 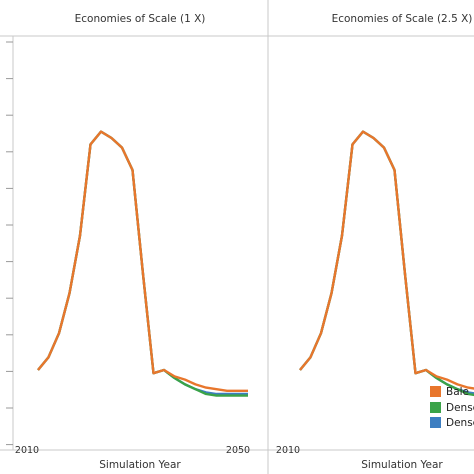 I want to click on y-axis-ticks, so click(x=9, y=243).